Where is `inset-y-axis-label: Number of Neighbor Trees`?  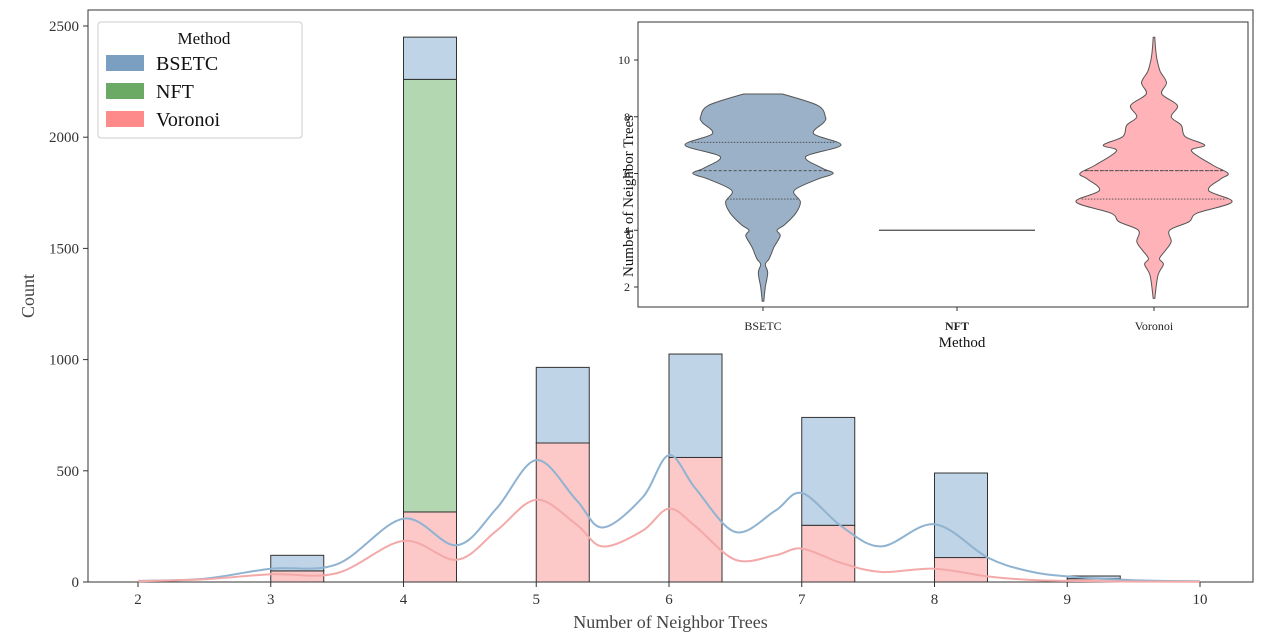
inset-y-axis-label: Number of Neighbor Trees is located at coordinates (629, 196).